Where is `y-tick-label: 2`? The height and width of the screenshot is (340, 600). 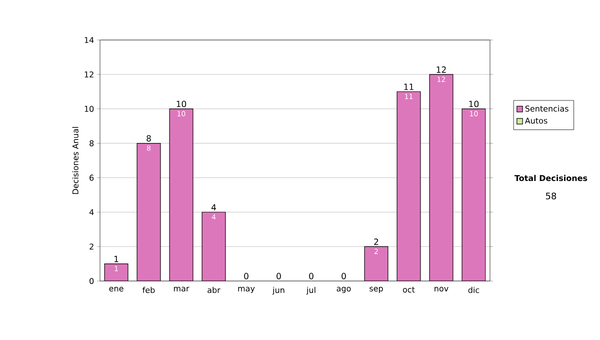
y-tick-label: 2 is located at coordinates (92, 247).